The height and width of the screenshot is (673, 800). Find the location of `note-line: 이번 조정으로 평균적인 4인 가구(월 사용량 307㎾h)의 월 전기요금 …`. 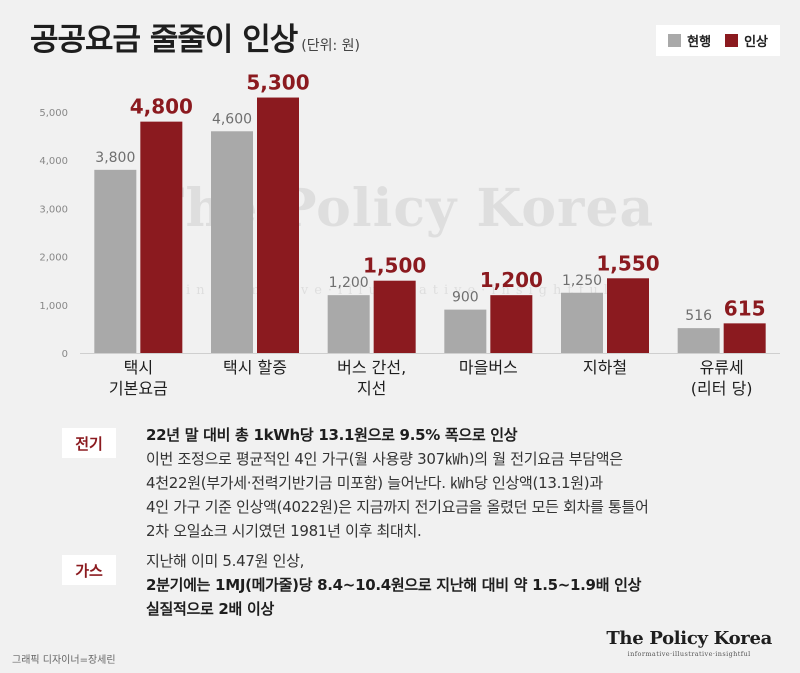

note-line: 이번 조정으로 평균적인 4인 가구(월 사용량 307㎾h)의 월 전기요금 … is located at coordinates (384, 459).